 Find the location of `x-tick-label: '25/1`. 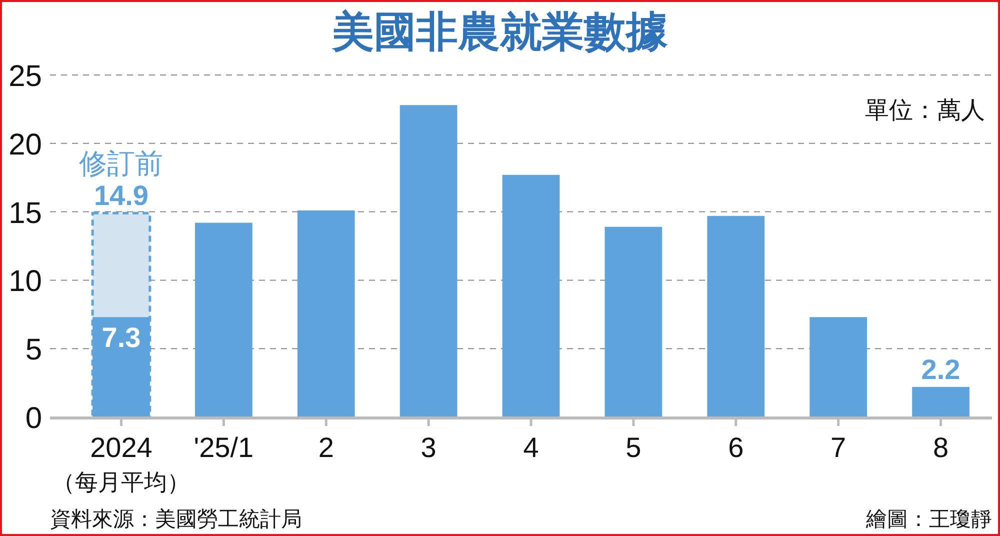

x-tick-label: '25/1 is located at coordinates (224, 447).